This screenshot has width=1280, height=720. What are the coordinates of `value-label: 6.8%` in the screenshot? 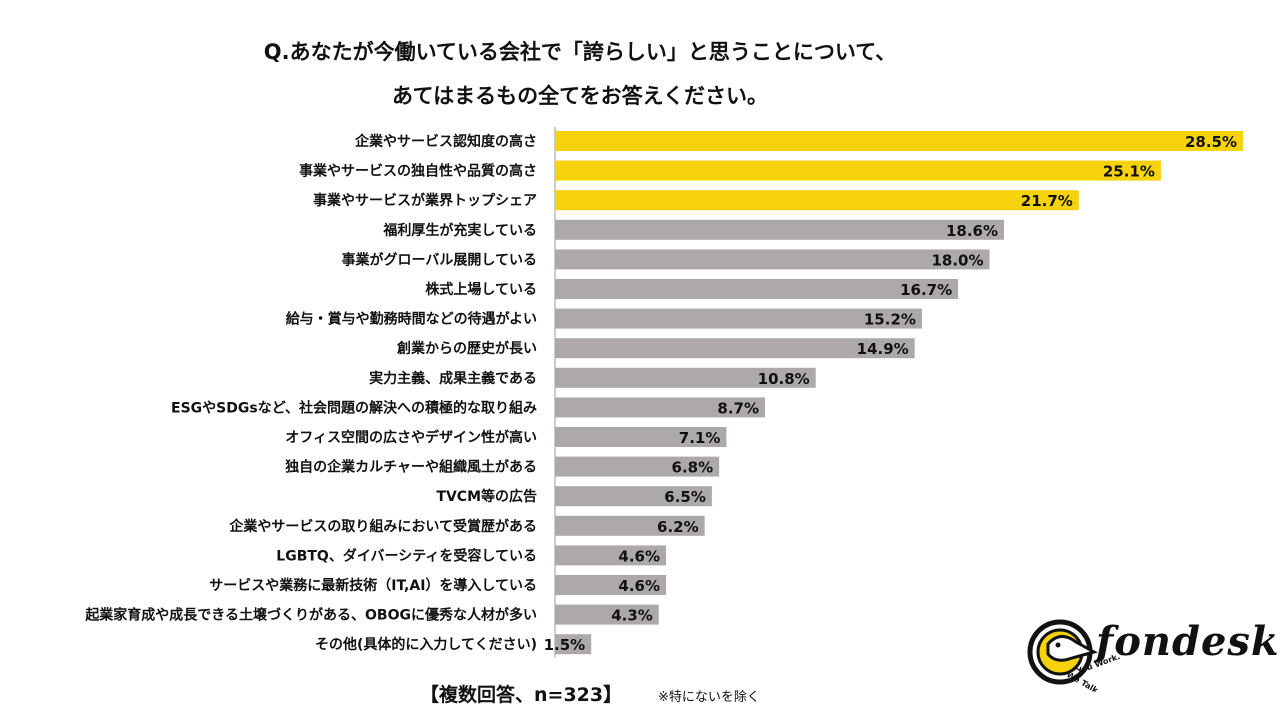 It's located at (693, 468).